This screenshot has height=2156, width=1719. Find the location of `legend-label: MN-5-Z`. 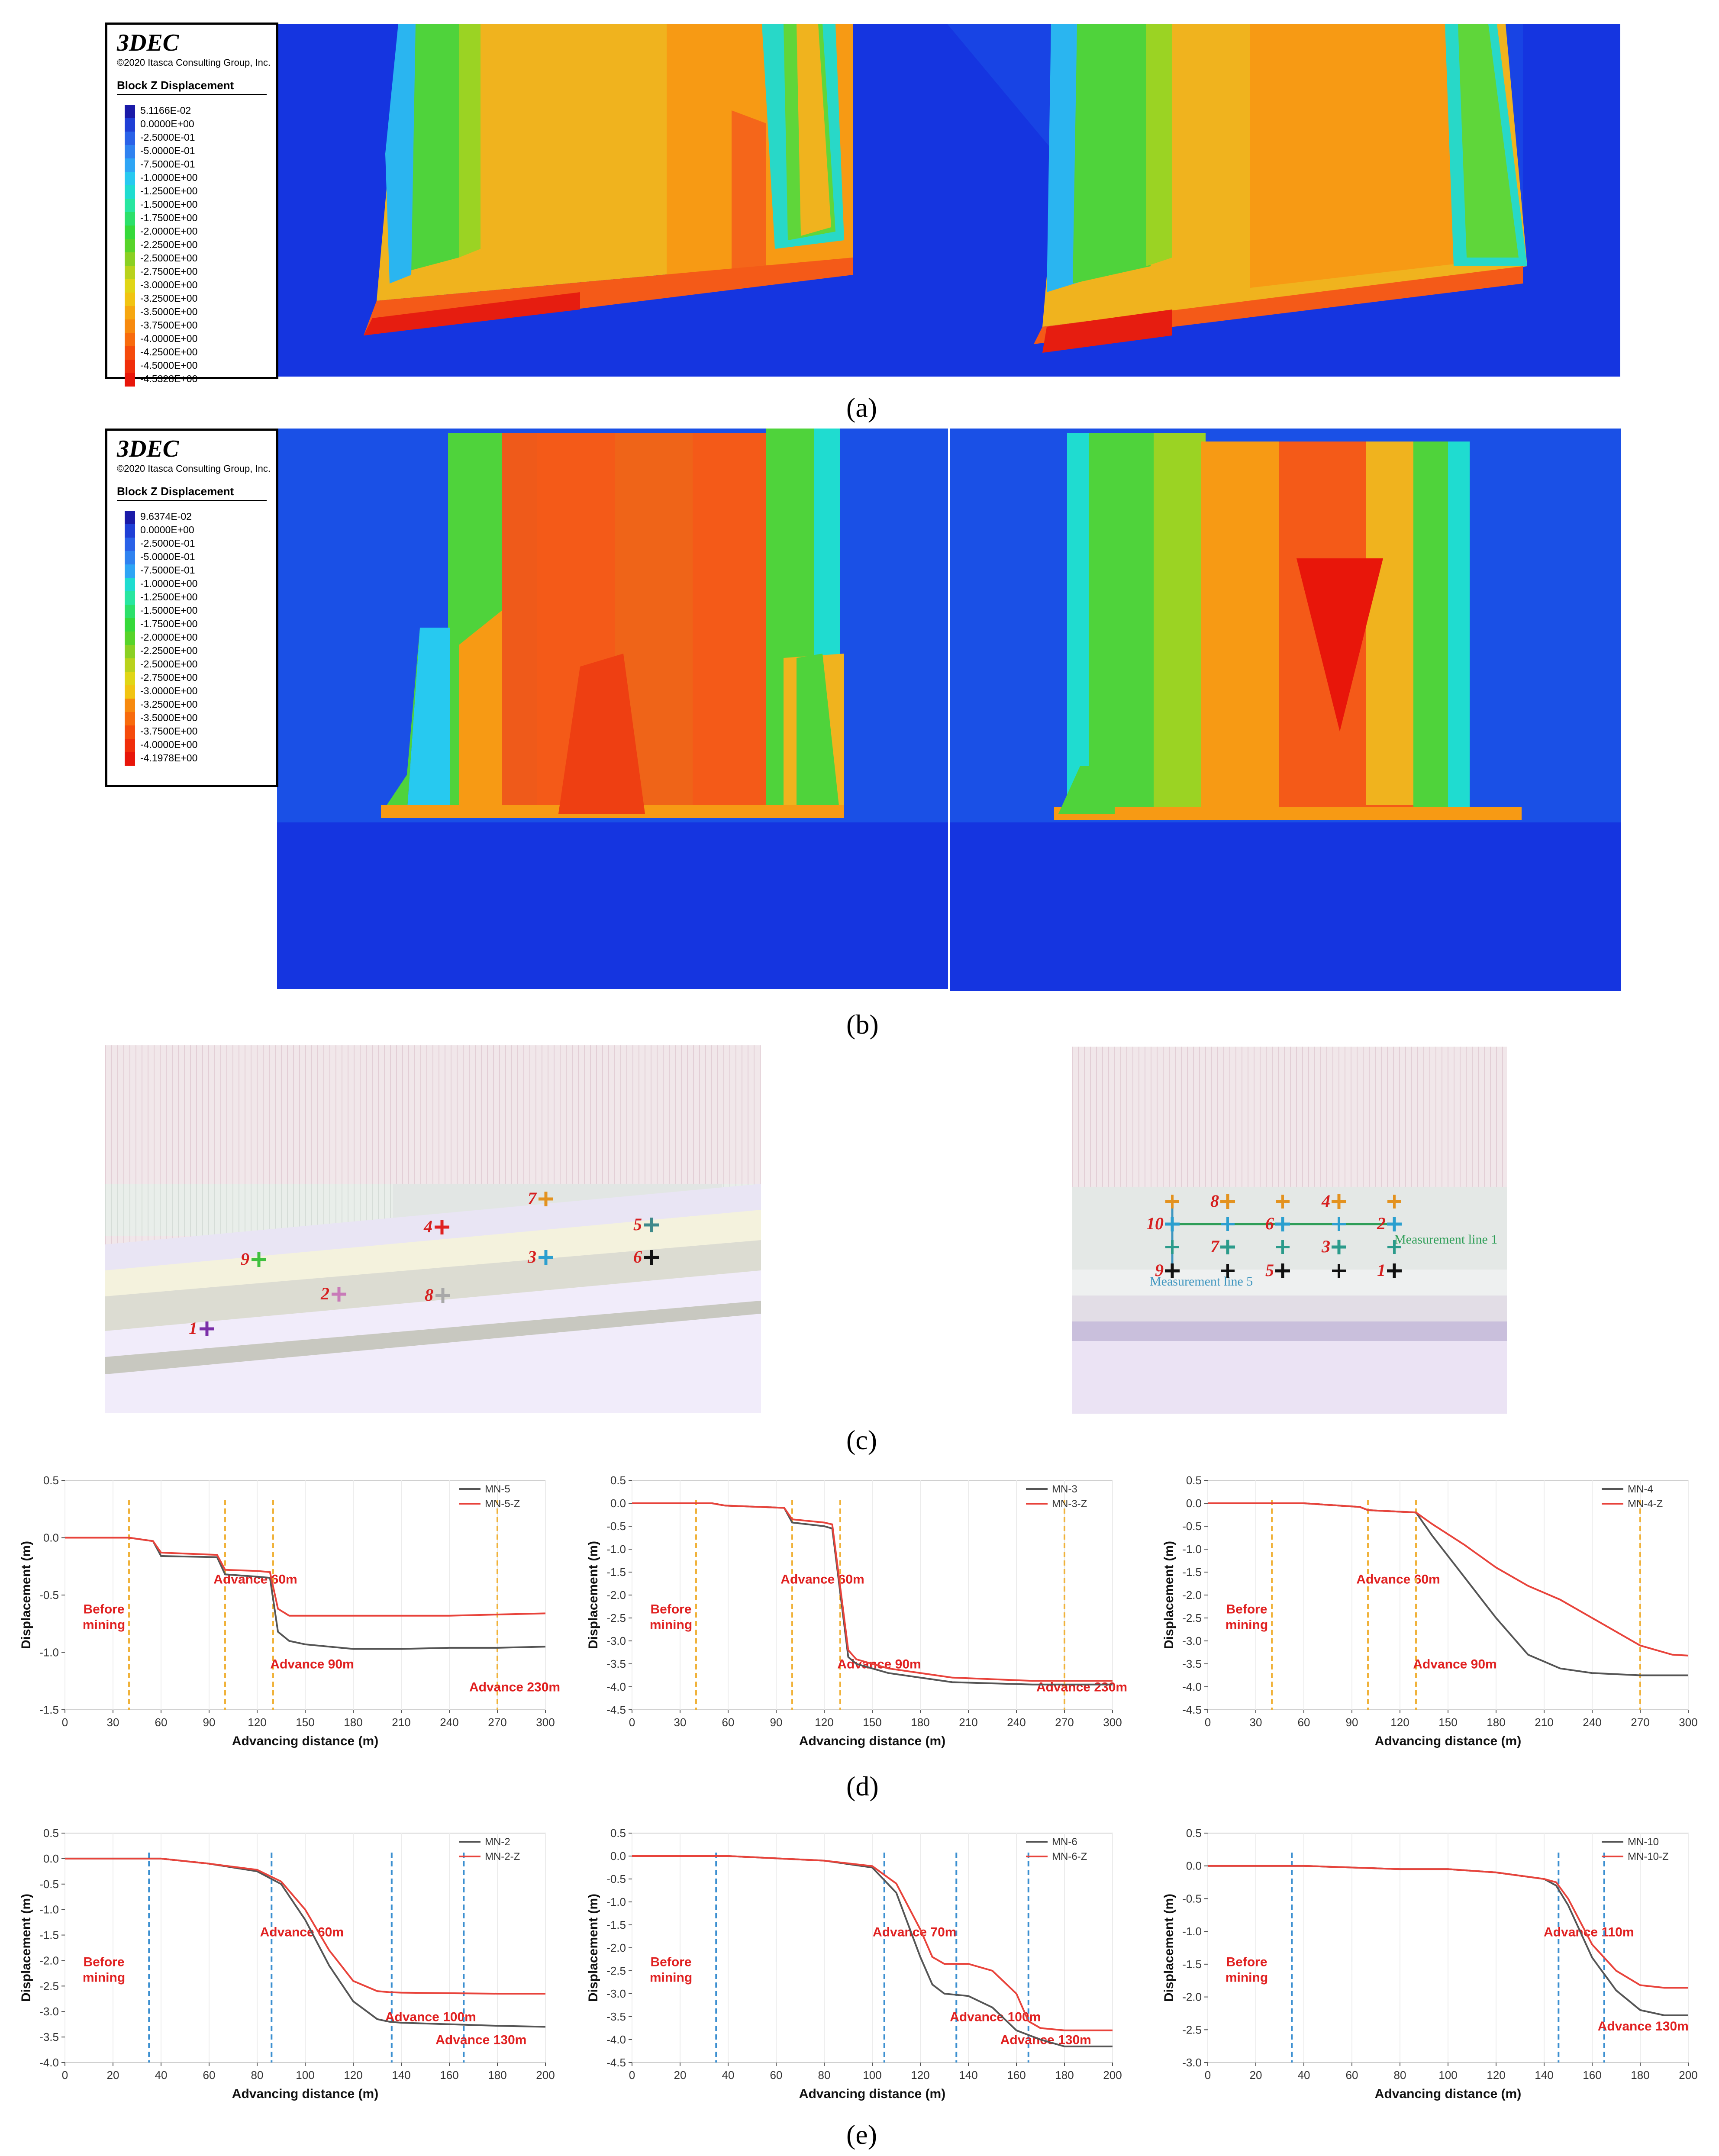

legend-label: MN-5-Z is located at coordinates (503, 1504).